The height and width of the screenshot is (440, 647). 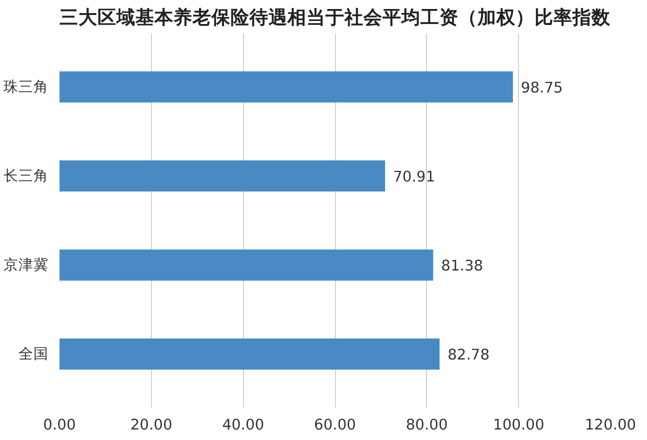 I want to click on y-tick-label: 珠三角, so click(x=26, y=87).